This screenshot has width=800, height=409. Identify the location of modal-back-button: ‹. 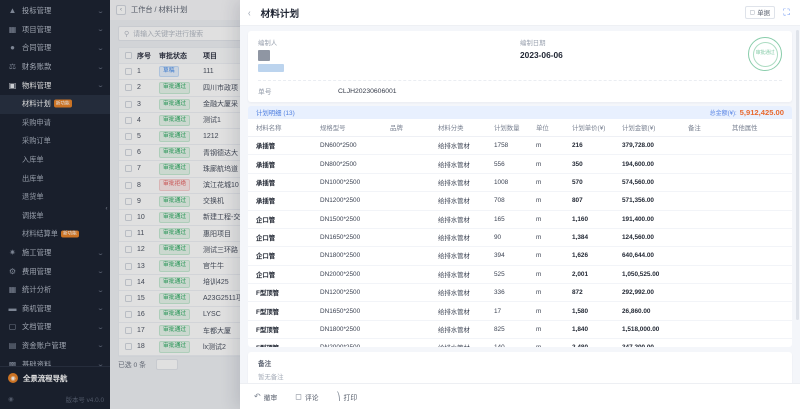
(249, 12).